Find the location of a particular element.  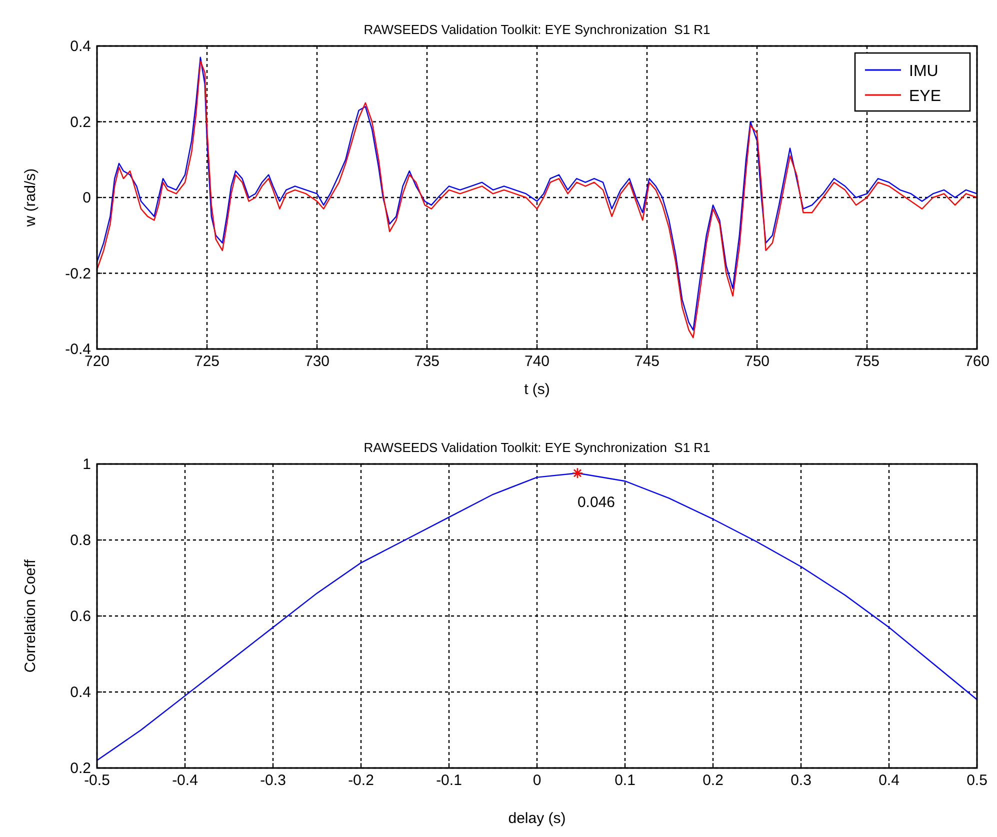

x-tick-label: 735 is located at coordinates (427, 361).